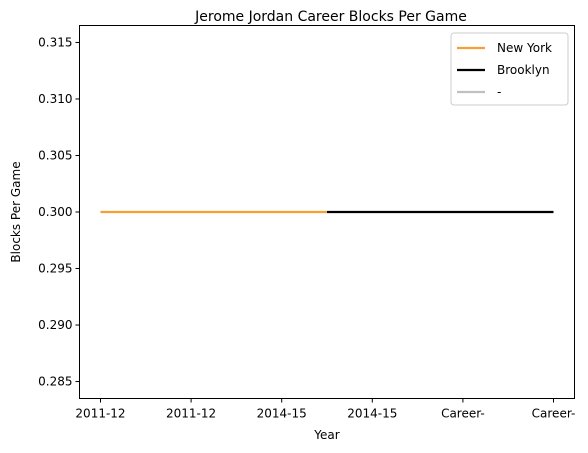  I want to click on y-tick-label: 0.290, so click(55, 325).